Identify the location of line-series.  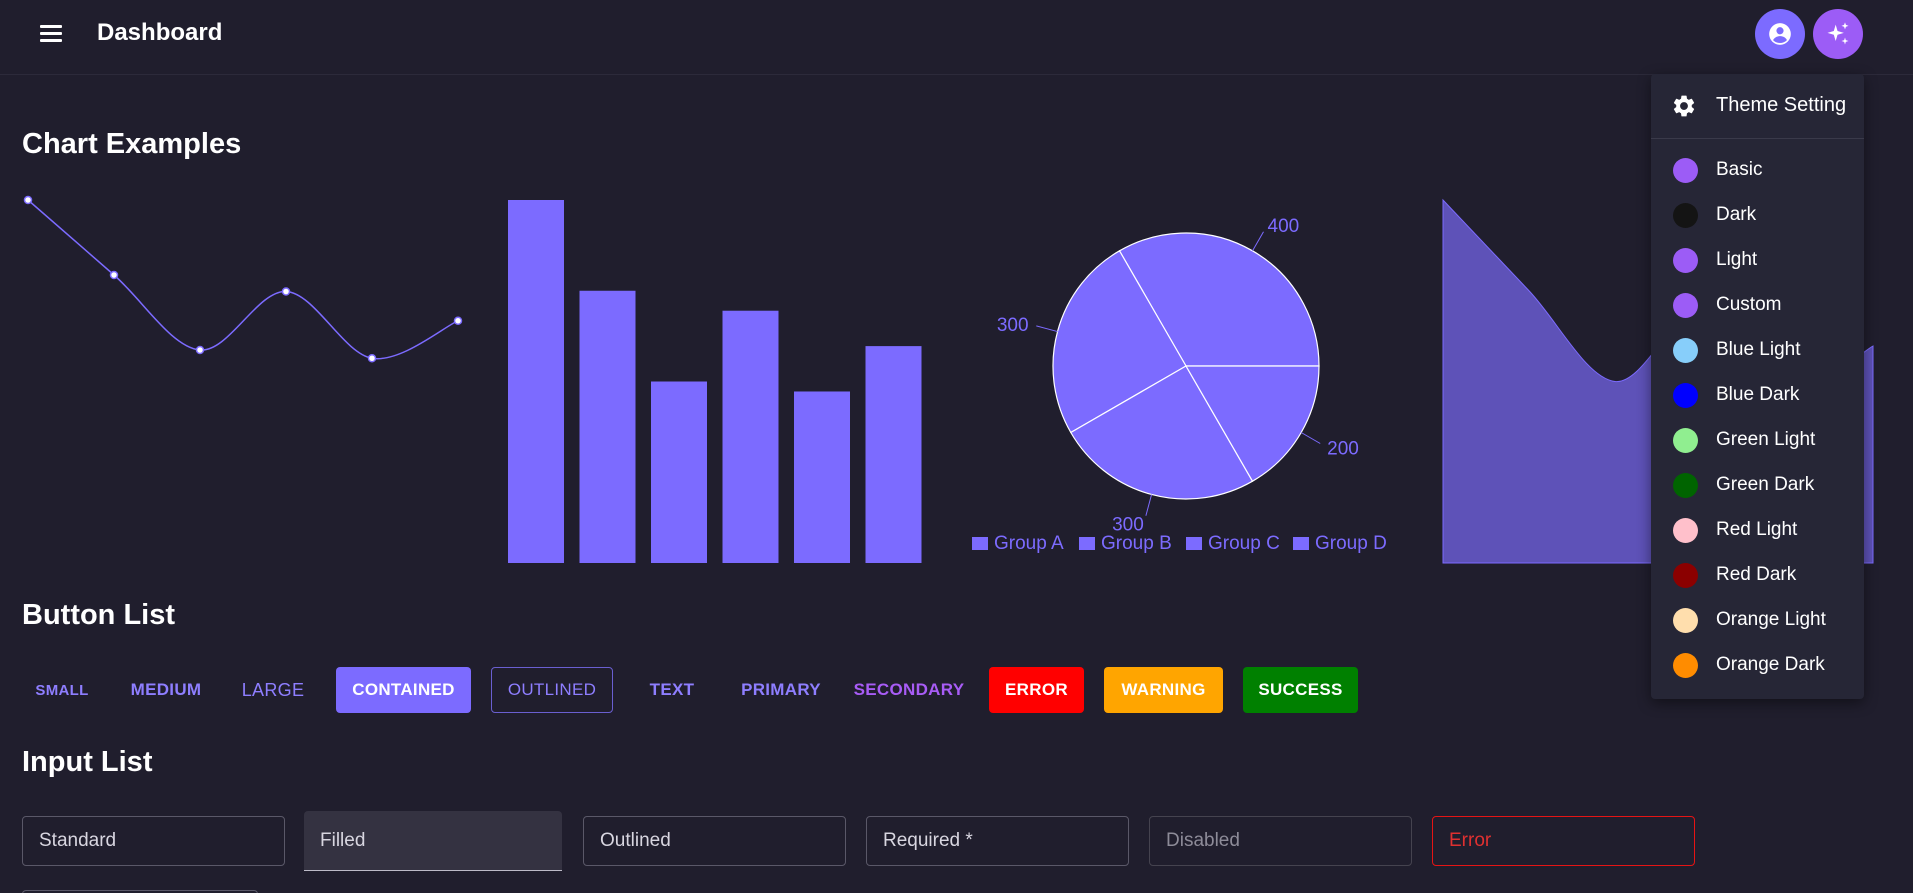
(243, 279).